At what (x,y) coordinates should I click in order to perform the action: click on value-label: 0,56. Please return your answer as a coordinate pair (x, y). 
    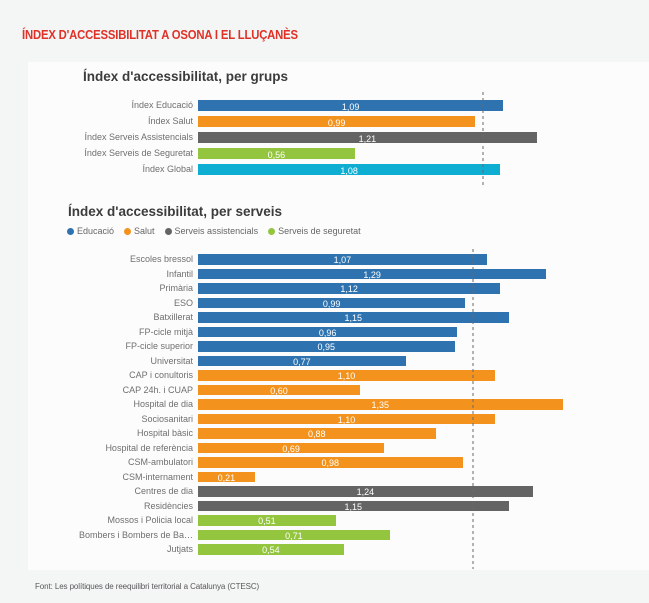
    Looking at the image, I should click on (276, 154).